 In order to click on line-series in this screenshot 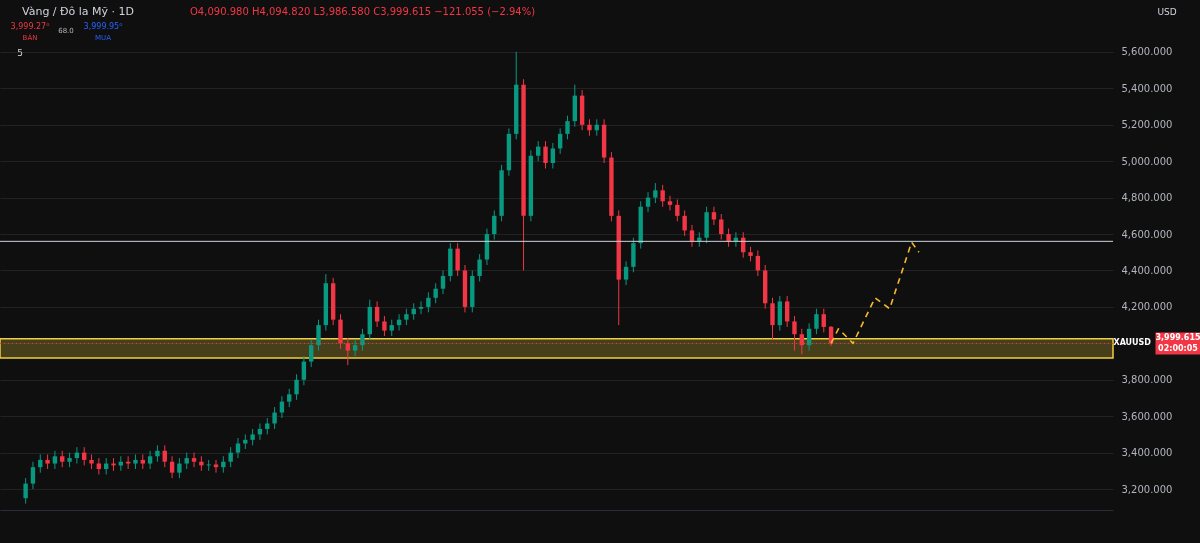, I will do `click(875, 293)`.